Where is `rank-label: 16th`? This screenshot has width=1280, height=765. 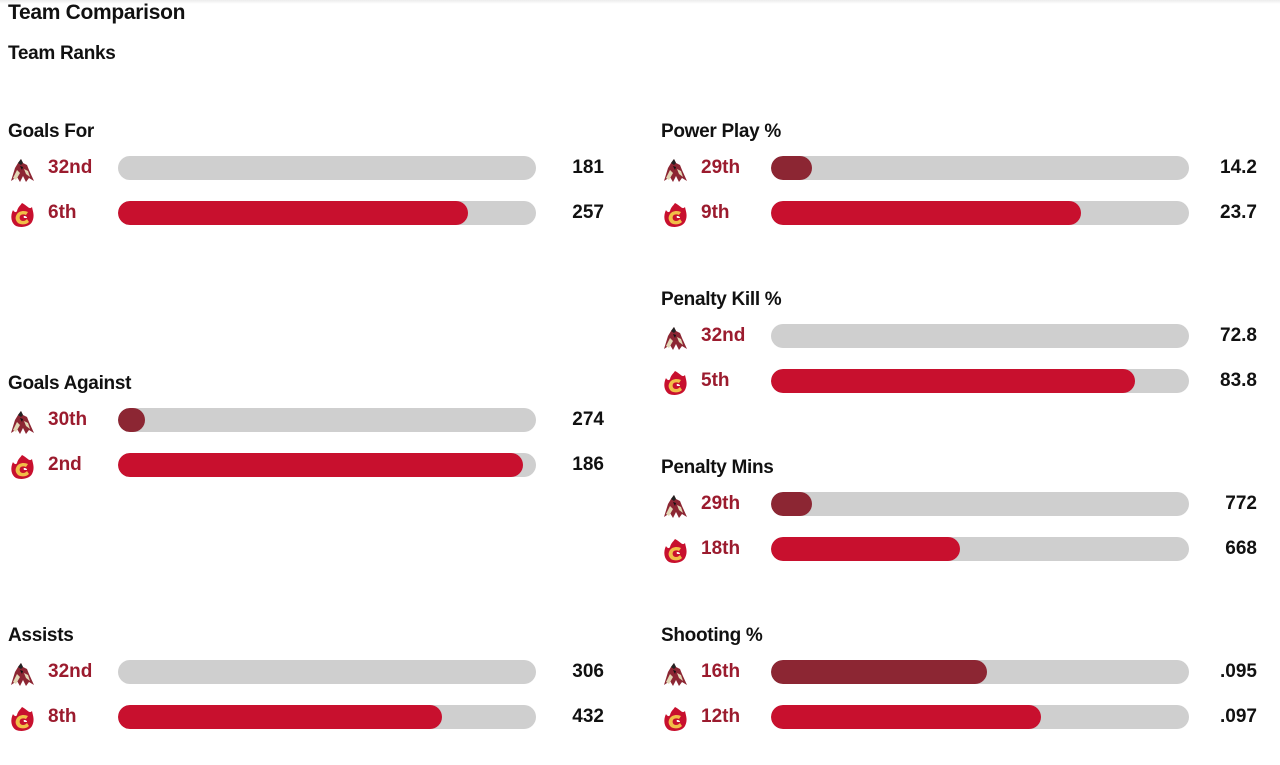
rank-label: 16th is located at coordinates (721, 671).